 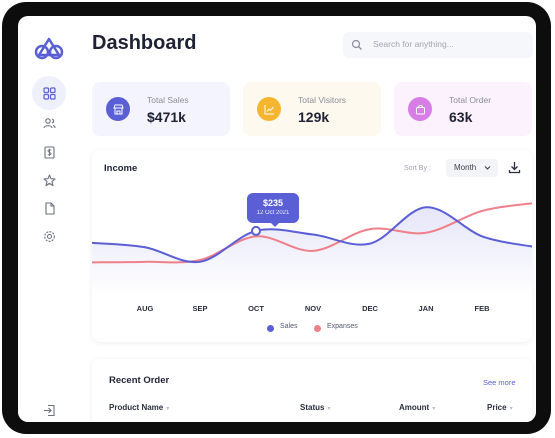 I want to click on stat-card-orders: Total Order 63k, so click(x=463, y=109).